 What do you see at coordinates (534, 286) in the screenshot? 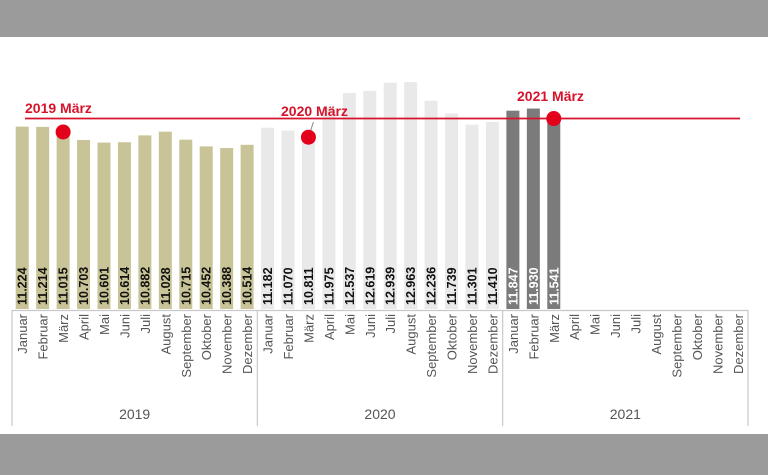
I see `value-label: 11.930` at bounding box center [534, 286].